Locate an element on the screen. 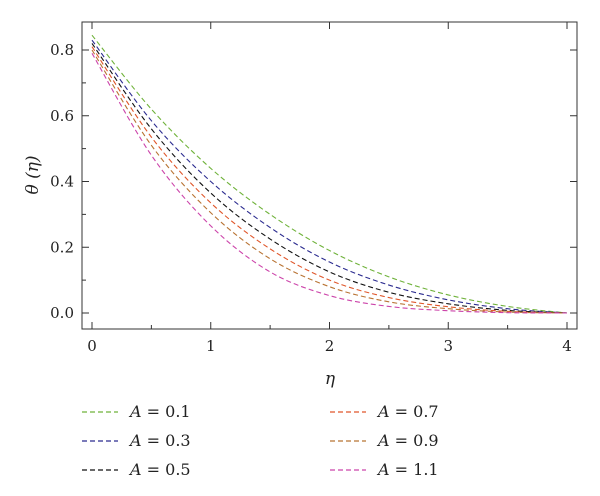 The width and height of the screenshot is (600, 496). y-tick-label: 0.0 is located at coordinates (62, 313).